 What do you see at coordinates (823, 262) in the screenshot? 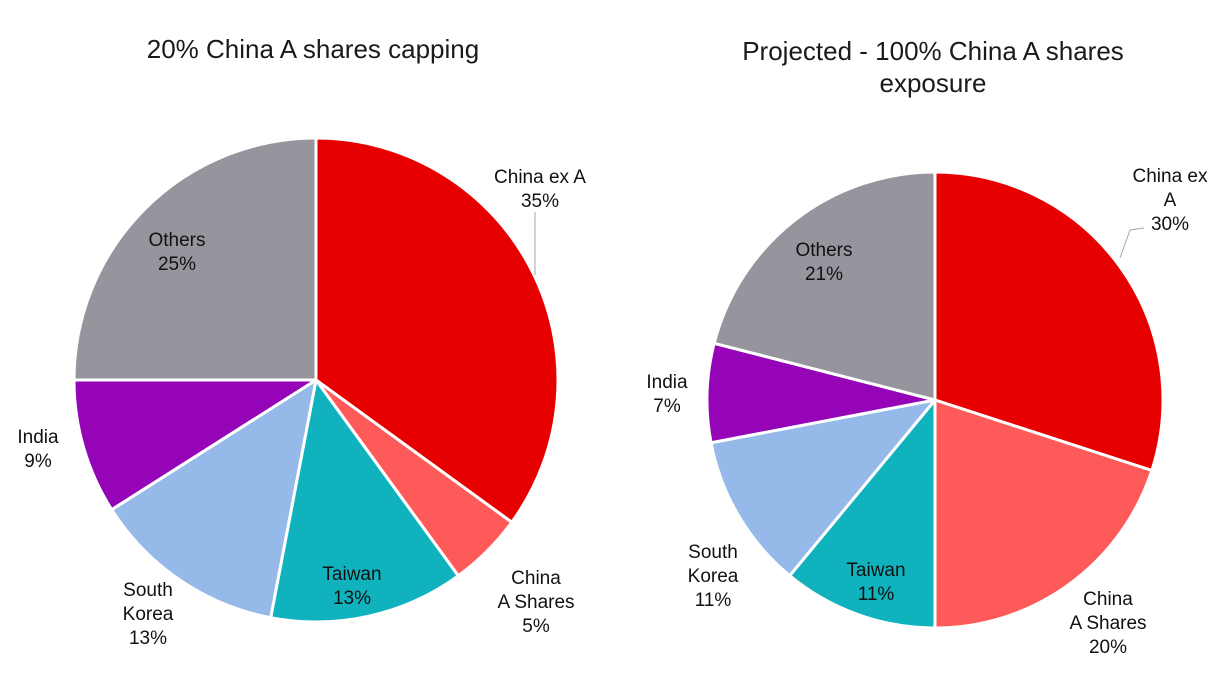
I see `data-label-others: Others 21%` at bounding box center [823, 262].